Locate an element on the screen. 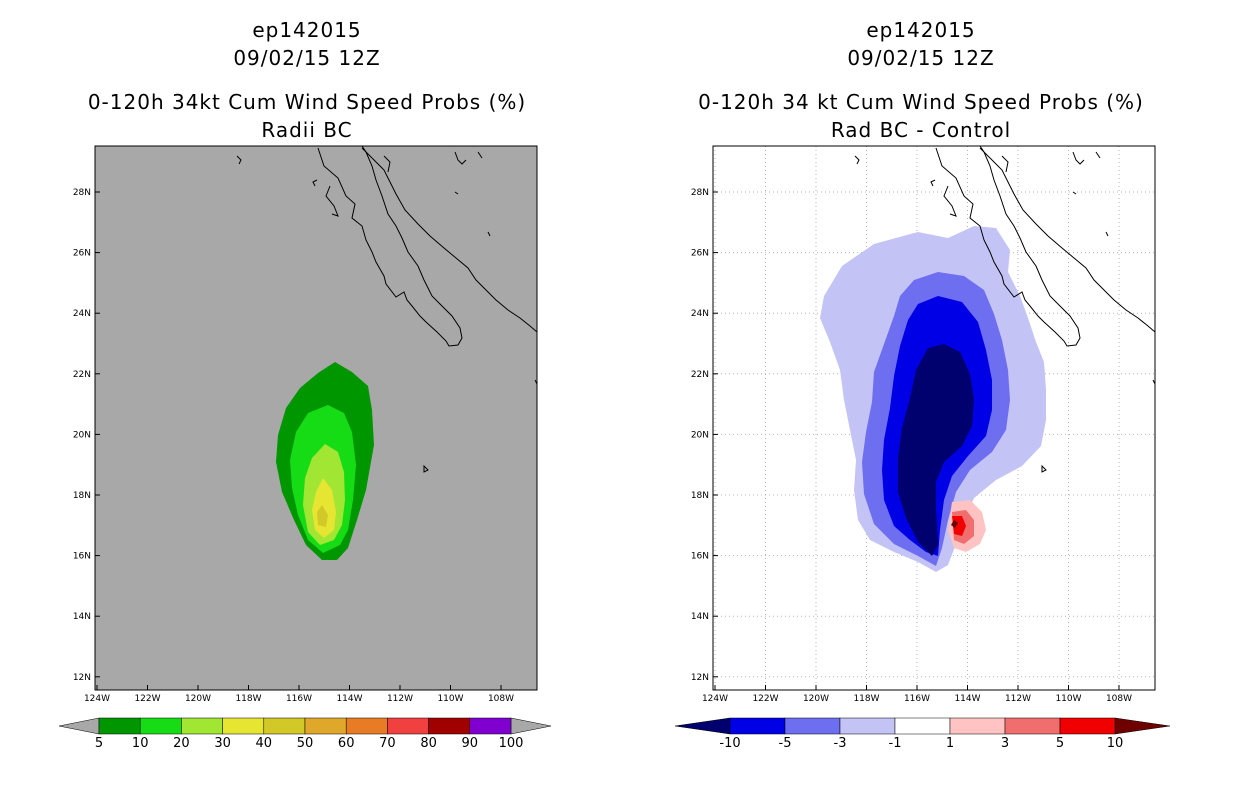 The height and width of the screenshot is (800, 1236). colorbar: -10 -5 -3 -1 1 3 5 10 is located at coordinates (922, 734).